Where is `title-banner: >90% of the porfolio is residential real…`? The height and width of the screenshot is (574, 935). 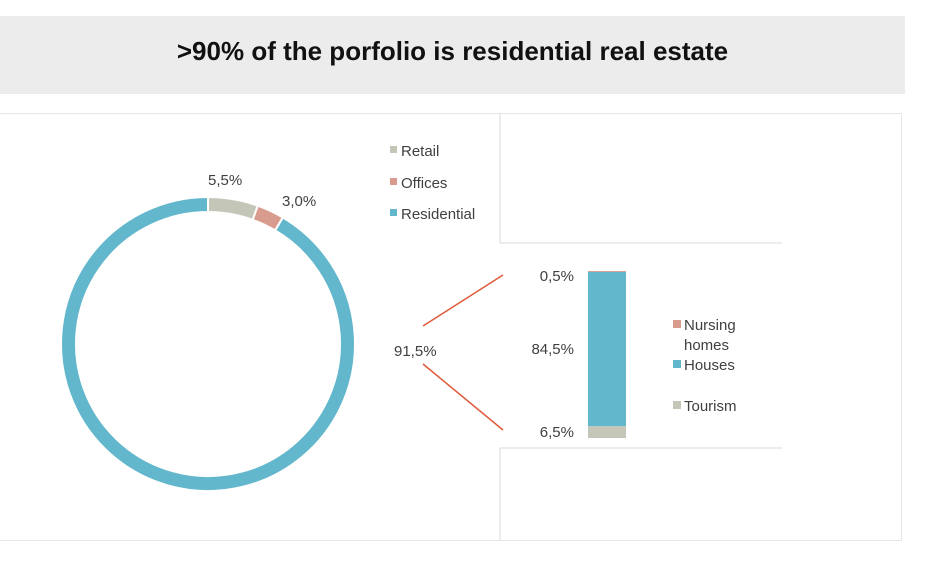 title-banner: >90% of the porfolio is residential real… is located at coordinates (452, 55).